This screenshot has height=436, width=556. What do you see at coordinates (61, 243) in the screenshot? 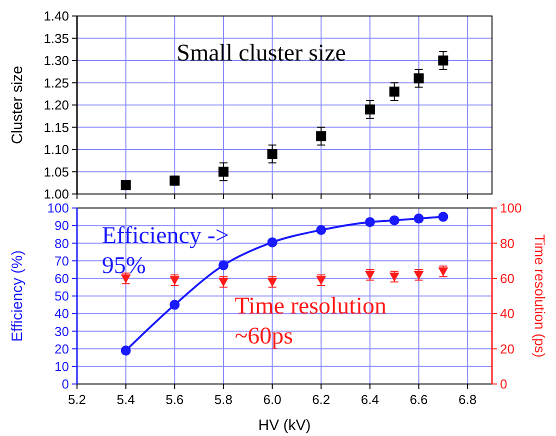
I see `y-tick-label: 80` at bounding box center [61, 243].